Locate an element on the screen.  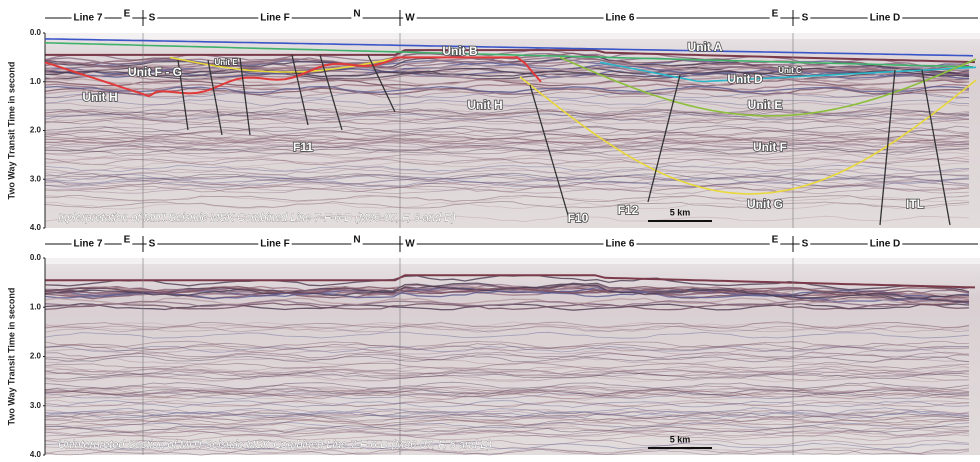
header-label: S is located at coordinates (152, 244).